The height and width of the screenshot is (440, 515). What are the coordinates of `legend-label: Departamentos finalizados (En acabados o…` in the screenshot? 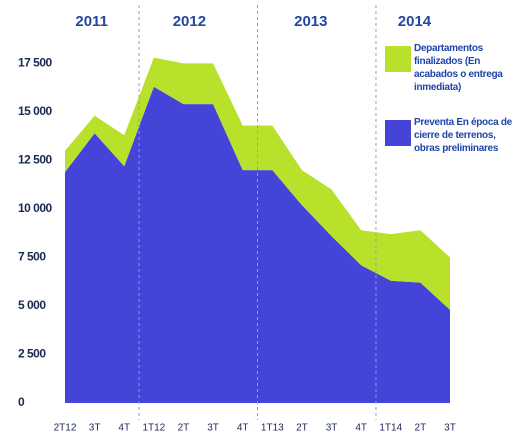 It's located at (458, 68).